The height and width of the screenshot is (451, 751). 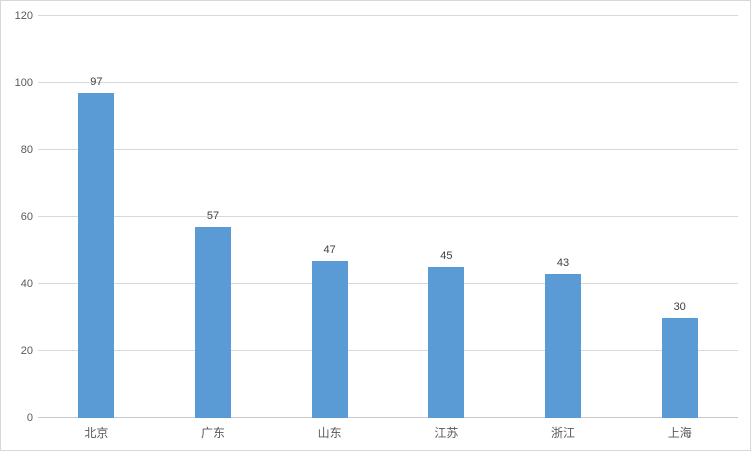 I want to click on x-tick-label: 浙江, so click(x=563, y=433).